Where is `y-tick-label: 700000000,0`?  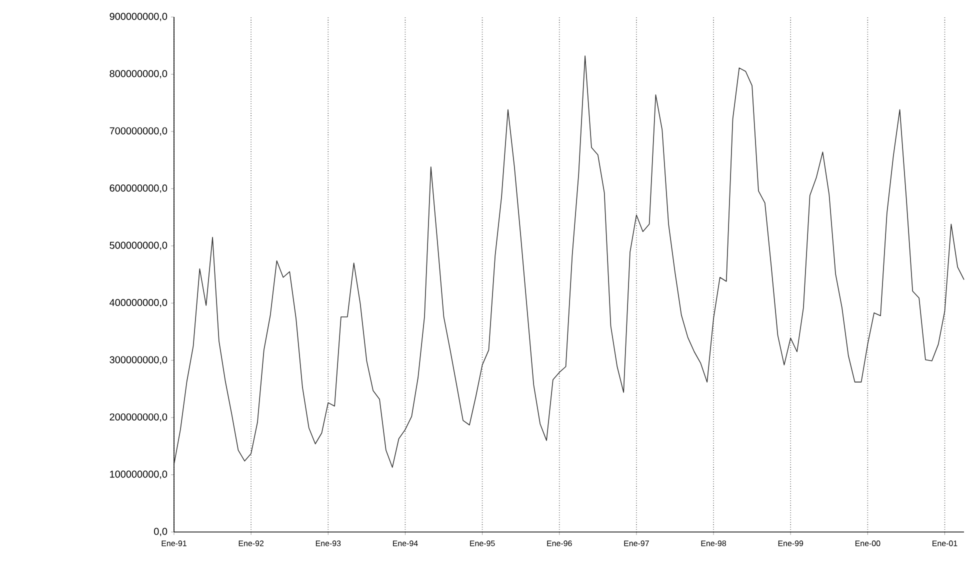 y-tick-label: 700000000,0 is located at coordinates (139, 131).